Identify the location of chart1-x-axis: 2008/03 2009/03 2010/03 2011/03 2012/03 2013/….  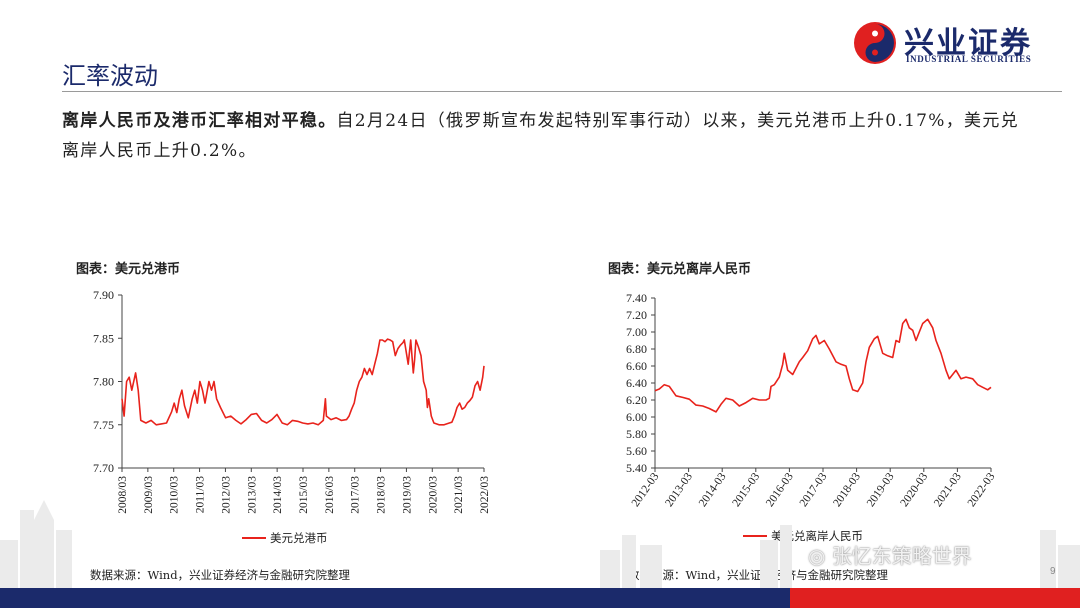
(304, 490).